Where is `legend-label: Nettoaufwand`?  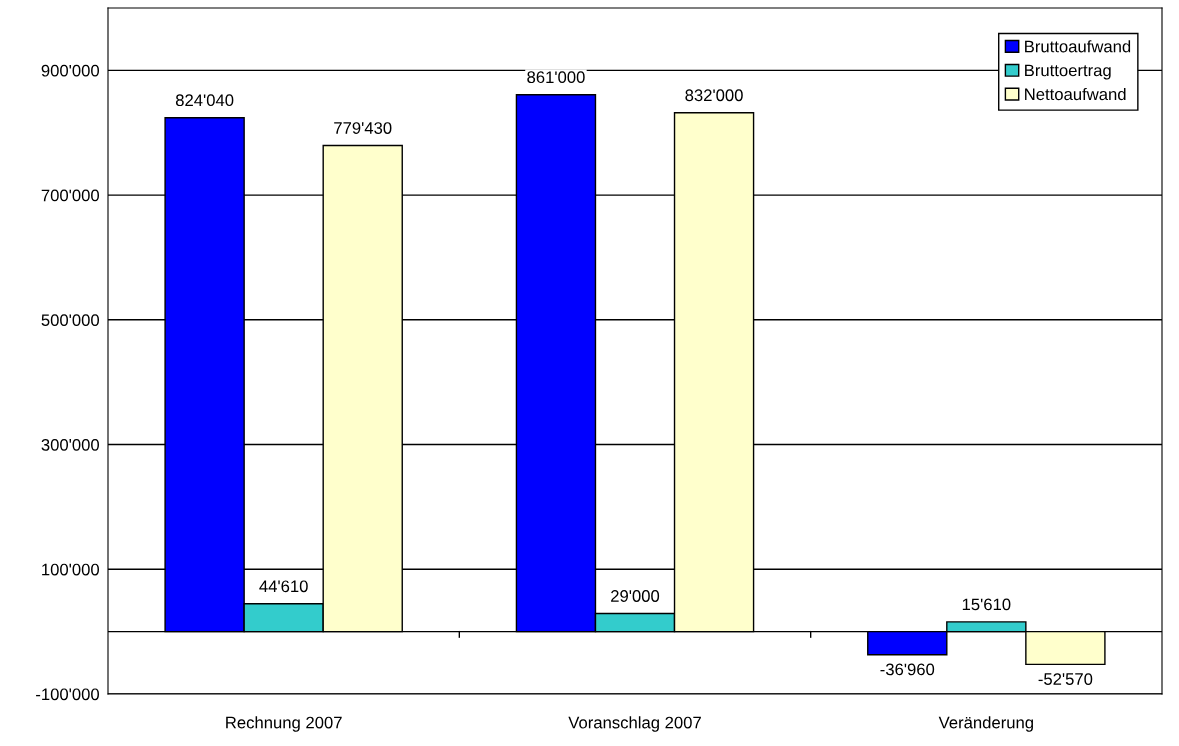 legend-label: Nettoaufwand is located at coordinates (1075, 94).